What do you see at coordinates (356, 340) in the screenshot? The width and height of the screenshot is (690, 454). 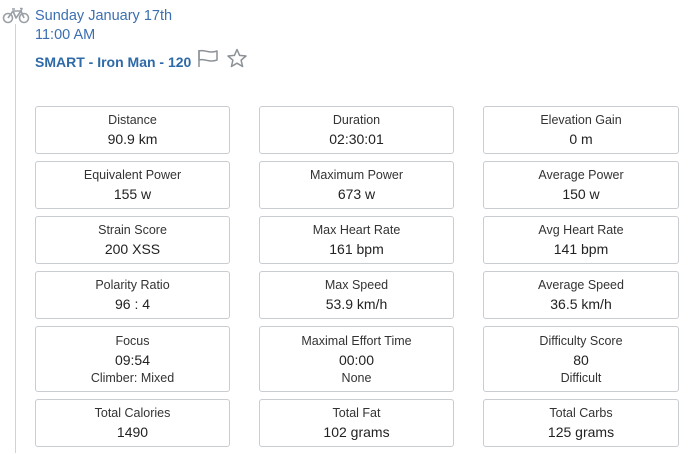 I see `metric-label: Maximal Effort Time` at bounding box center [356, 340].